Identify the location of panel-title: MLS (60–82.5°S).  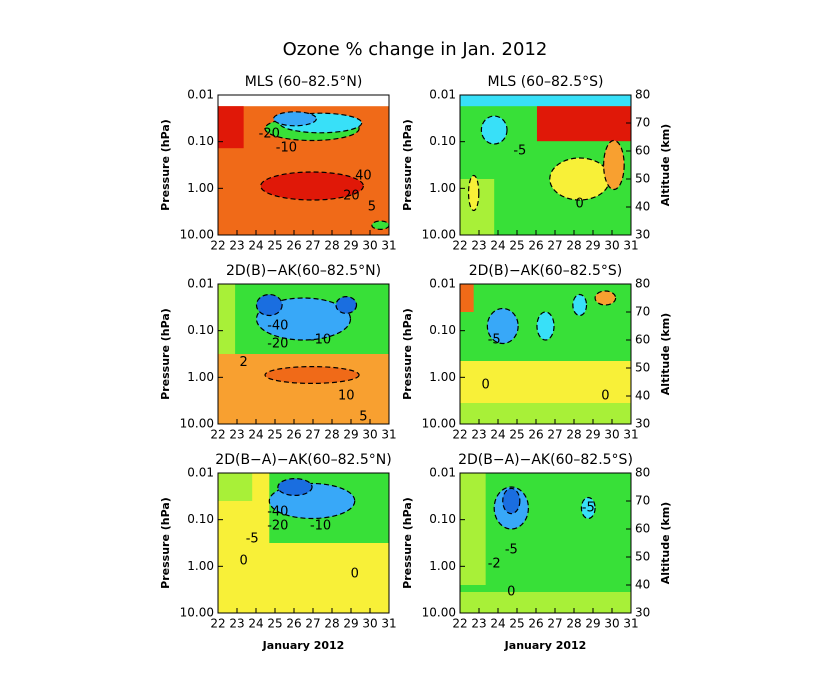
(545, 82).